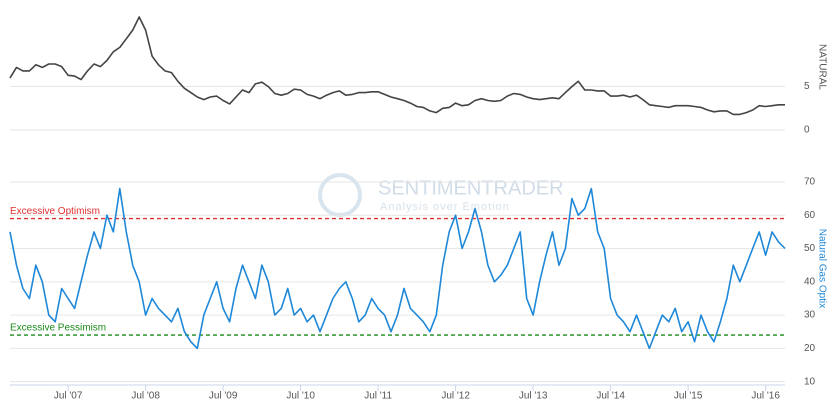 This screenshot has height=412, width=840. I want to click on y-tick-label: 0, so click(807, 130).